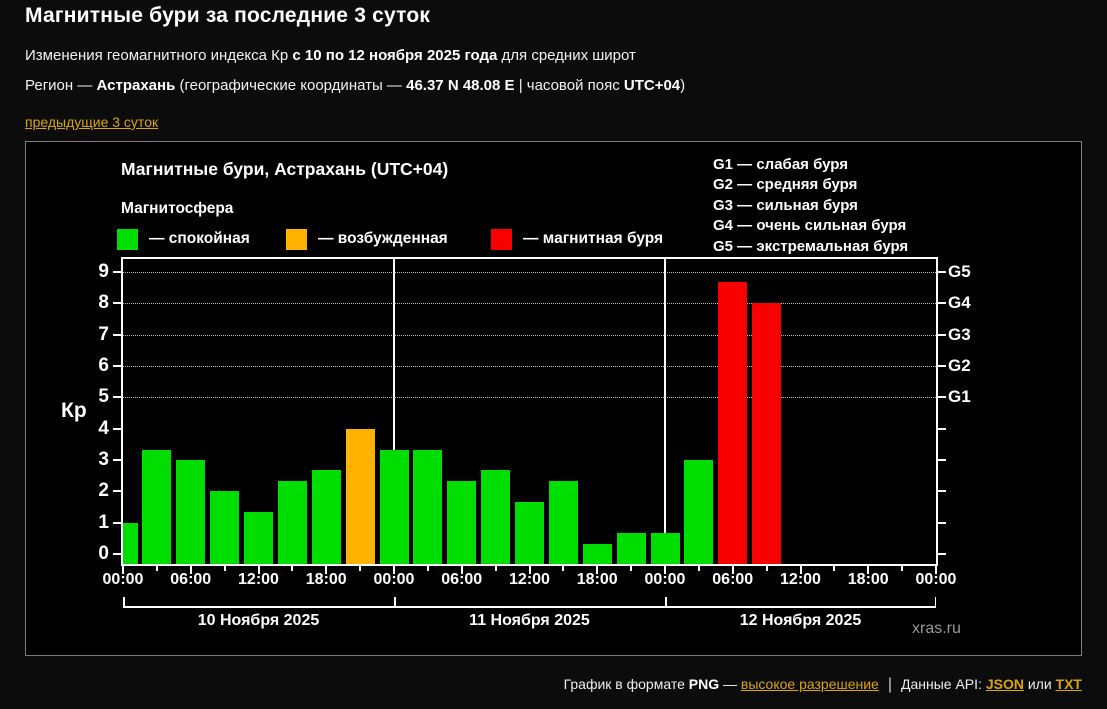 Image resolution: width=1107 pixels, height=709 pixels. What do you see at coordinates (74, 410) in the screenshot?
I see `y-axis-label: Кр` at bounding box center [74, 410].